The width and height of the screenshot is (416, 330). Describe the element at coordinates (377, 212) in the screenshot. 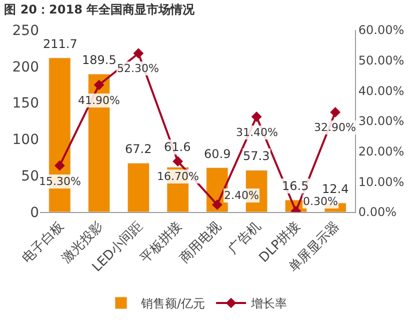

I see `y2-tick-label: 0.00%` at that location.